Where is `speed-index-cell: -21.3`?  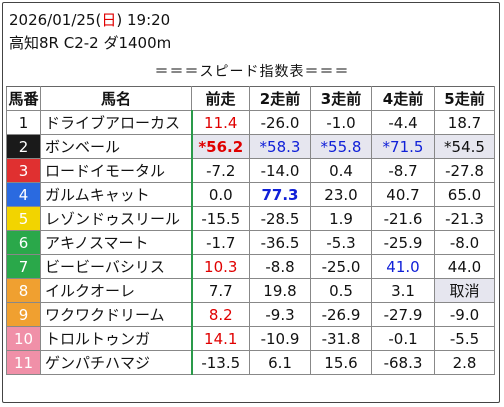 speed-index-cell: -21.3 is located at coordinates (464, 218).